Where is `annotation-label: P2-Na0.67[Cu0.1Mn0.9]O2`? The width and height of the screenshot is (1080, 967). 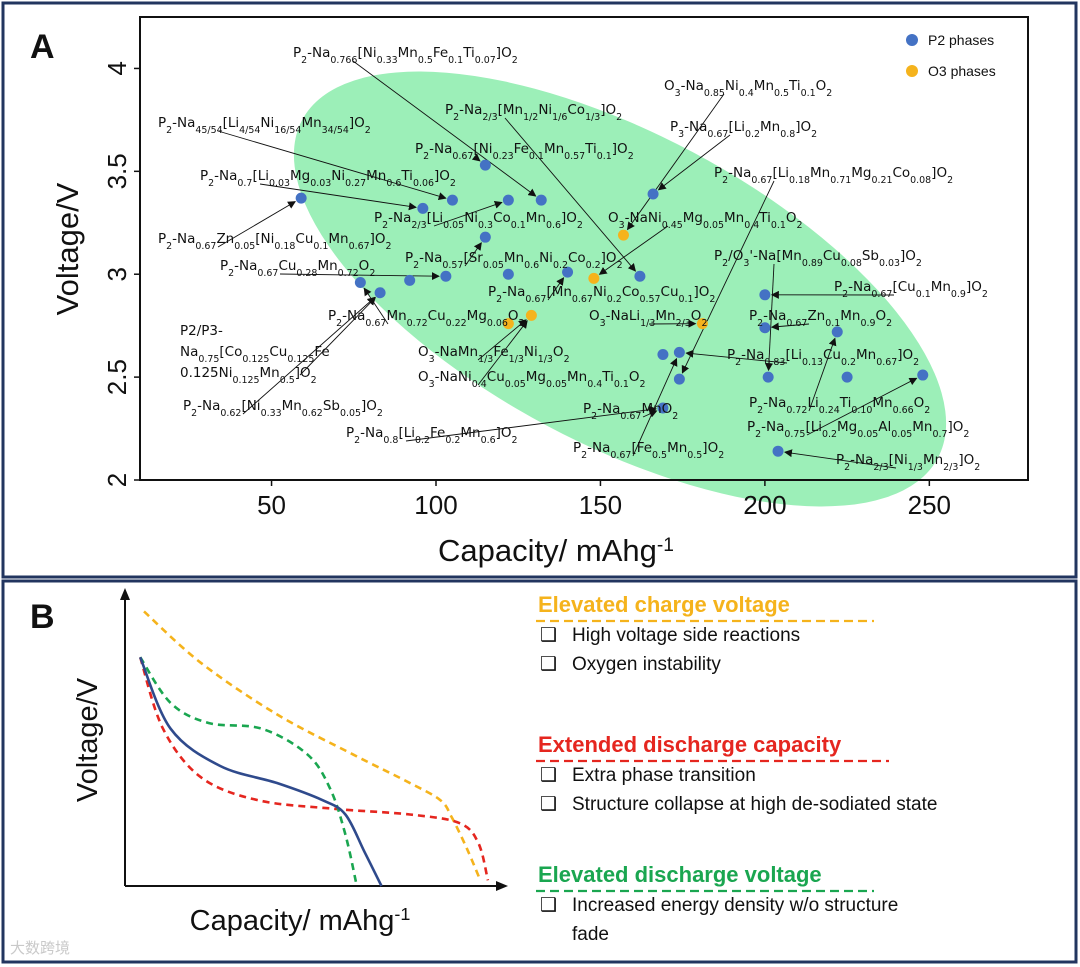 annotation-label: P2-Na0.67[Cu0.1Mn0.9]O2 is located at coordinates (911, 289).